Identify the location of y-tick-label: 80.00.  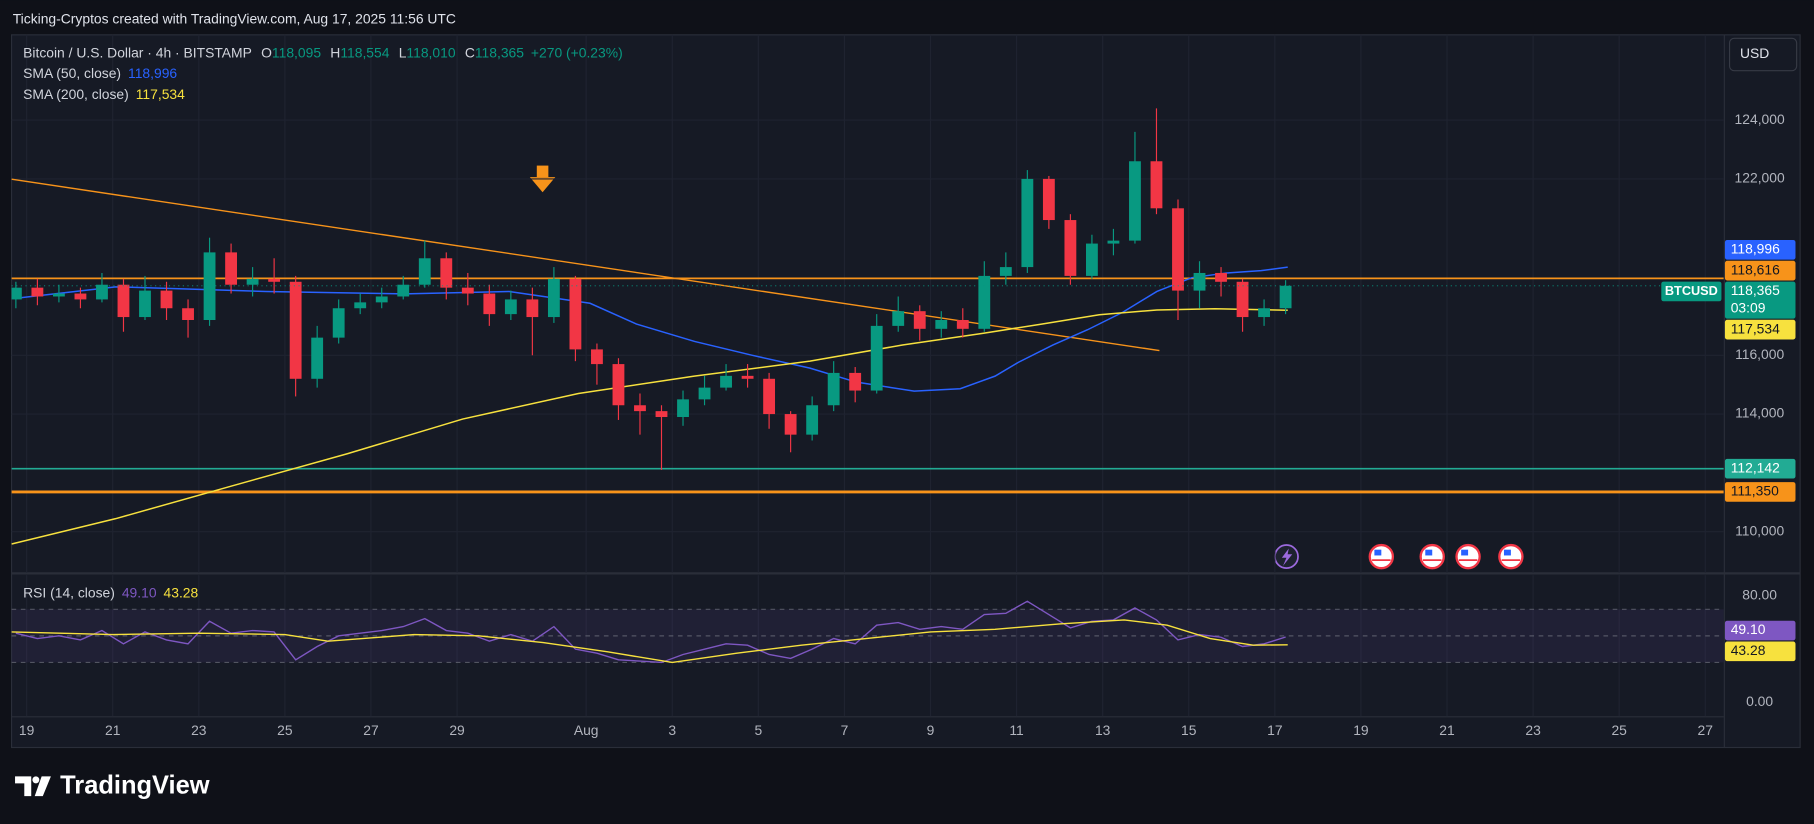
(1759, 595).